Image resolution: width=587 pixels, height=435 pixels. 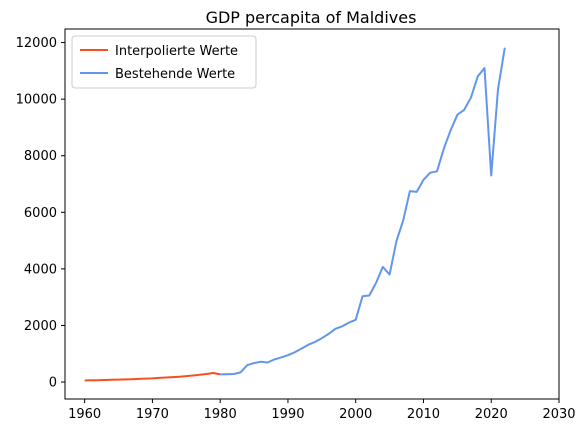 I want to click on x-tick-label: 1970, so click(x=152, y=414).